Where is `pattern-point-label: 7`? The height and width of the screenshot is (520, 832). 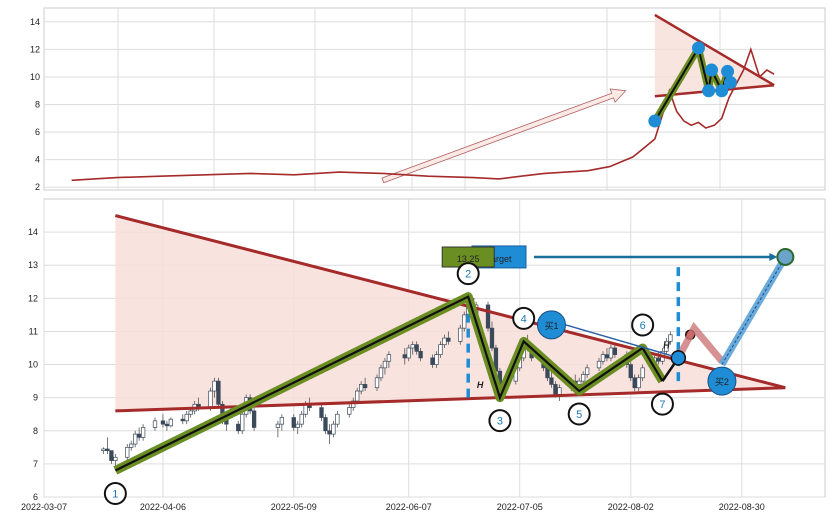 pattern-point-label: 7 is located at coordinates (662, 405).